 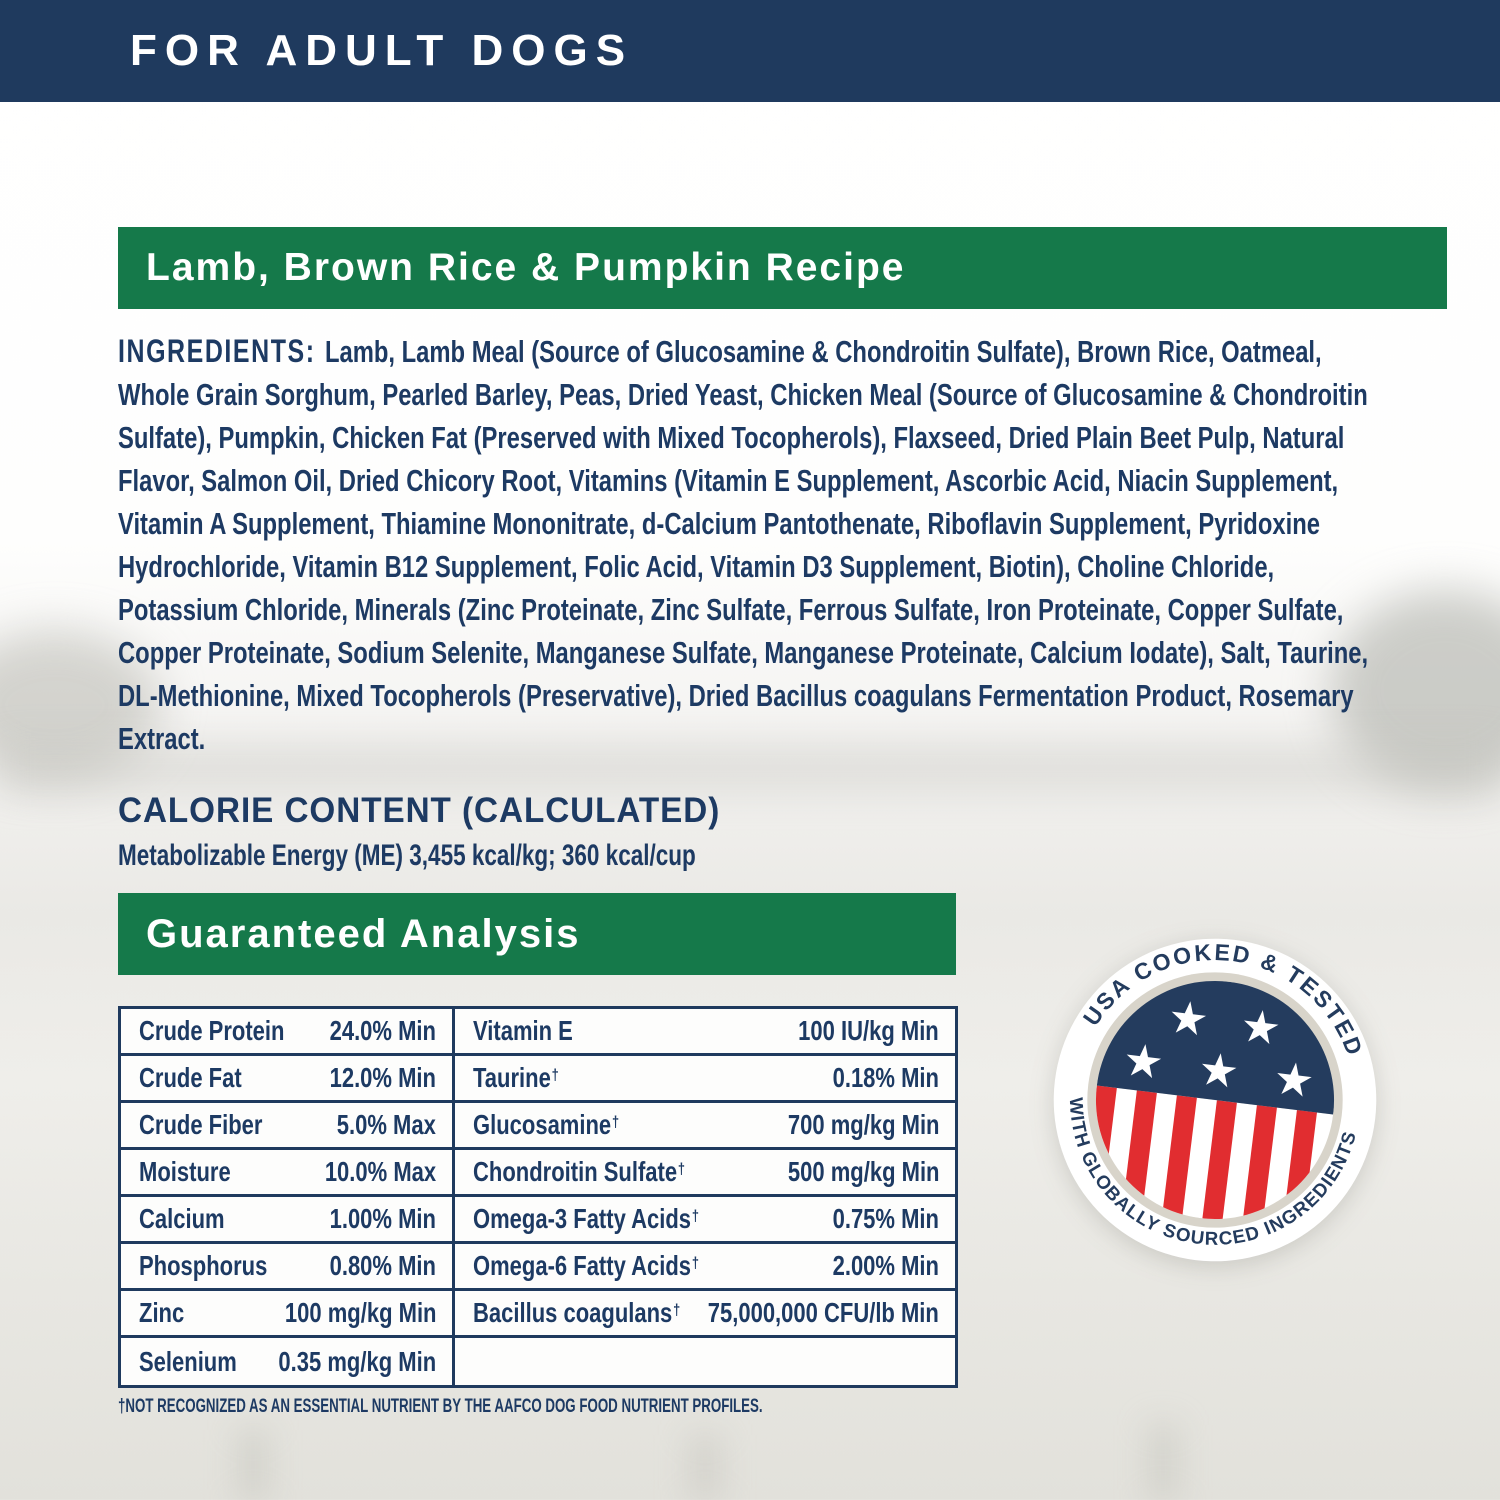 What do you see at coordinates (382, 1030) in the screenshot?
I see `nutrient-value: 24.0% Min` at bounding box center [382, 1030].